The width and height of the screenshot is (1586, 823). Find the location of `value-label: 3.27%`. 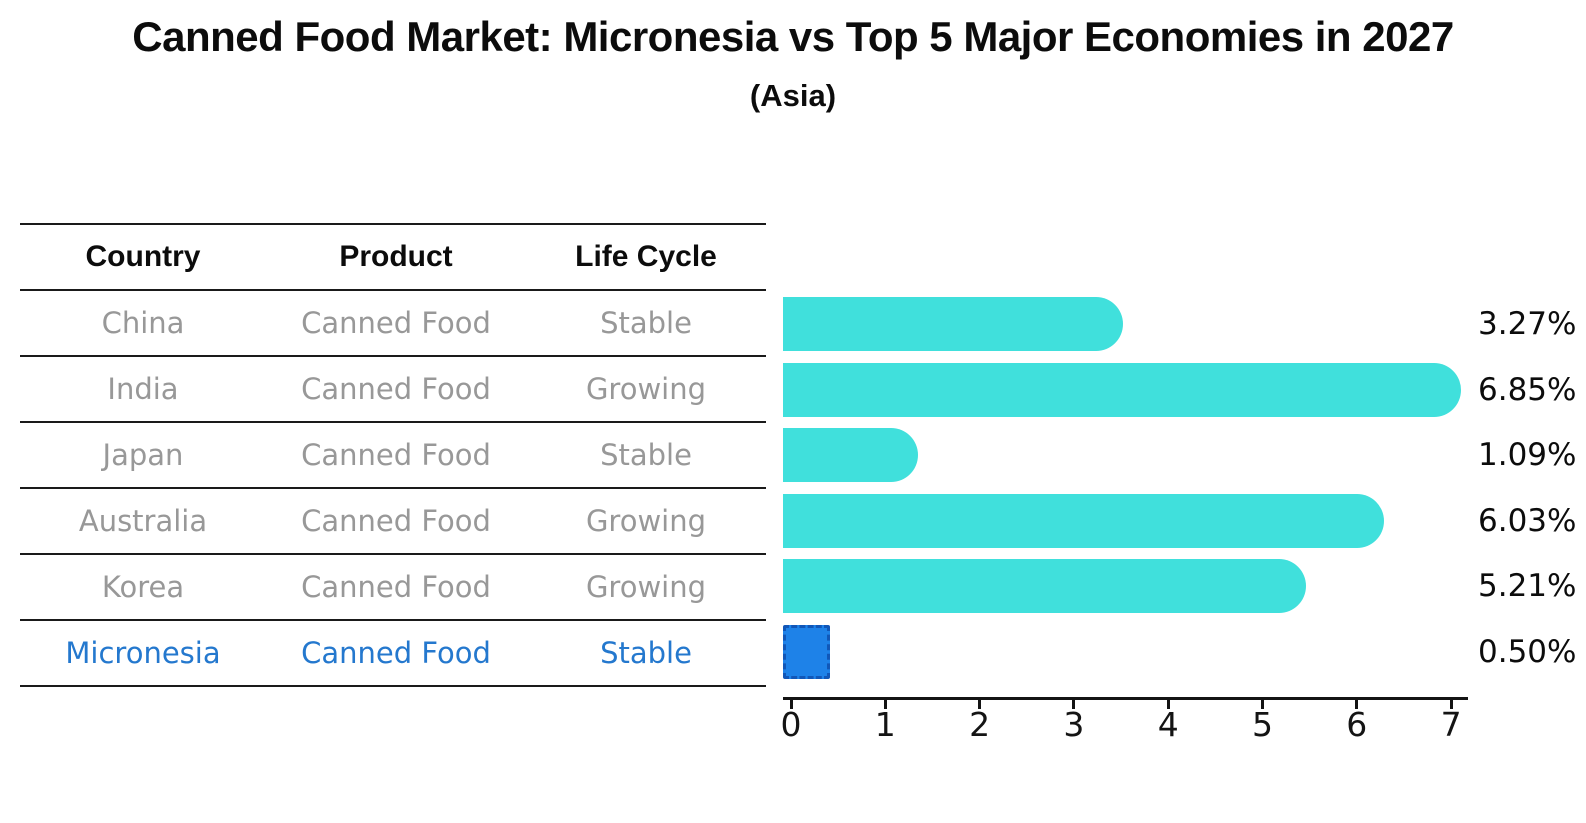

value-label: 3.27% is located at coordinates (1527, 324).